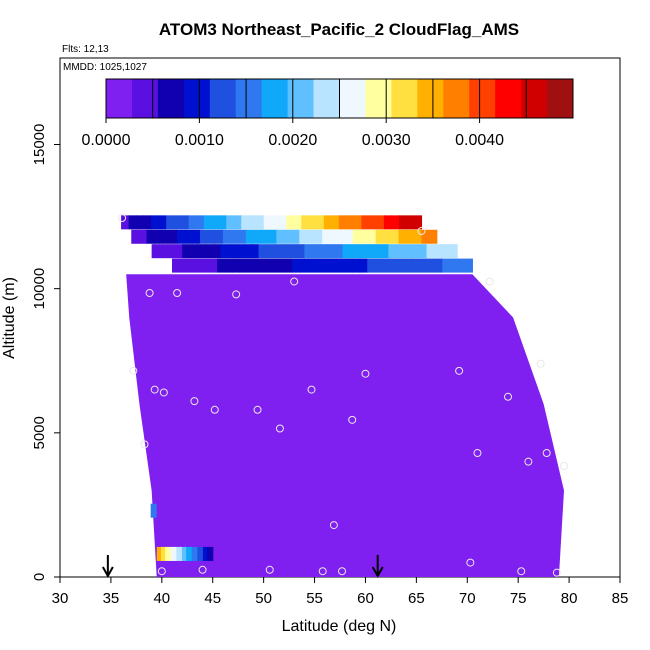 The height and width of the screenshot is (650, 650). Describe the element at coordinates (263, 598) in the screenshot. I see `x-tick-label: 50` at that location.